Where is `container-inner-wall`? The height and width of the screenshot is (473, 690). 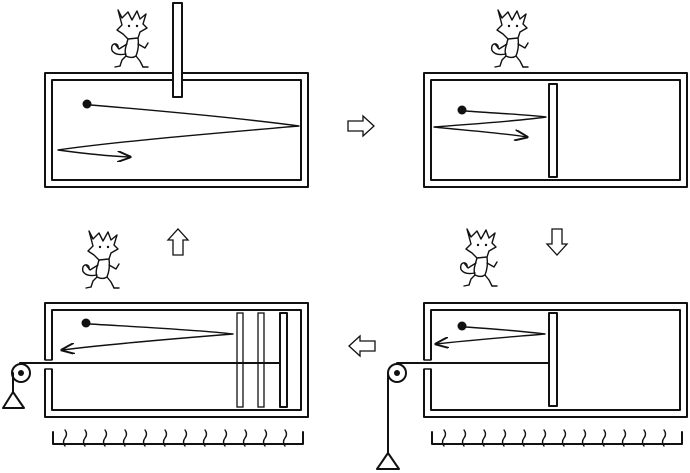 container-inner-wall is located at coordinates (555, 130).